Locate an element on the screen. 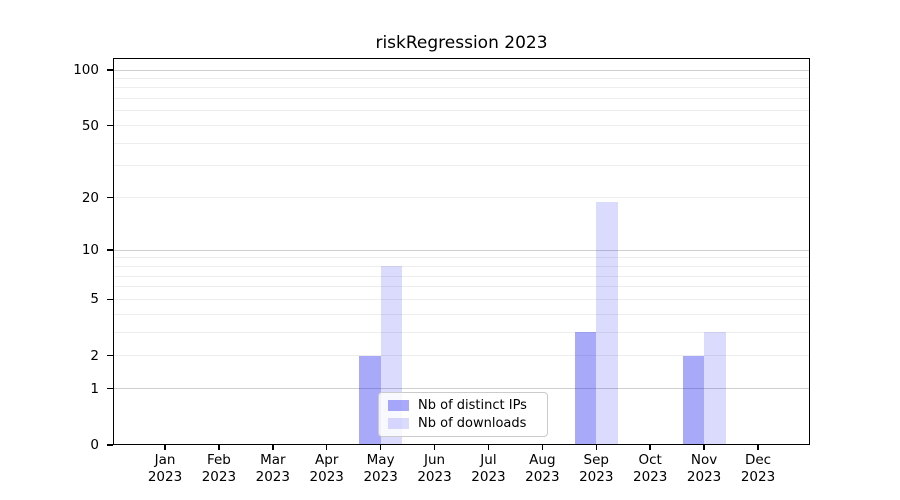  x-tick-label-may: May 2023 is located at coordinates (381, 468).